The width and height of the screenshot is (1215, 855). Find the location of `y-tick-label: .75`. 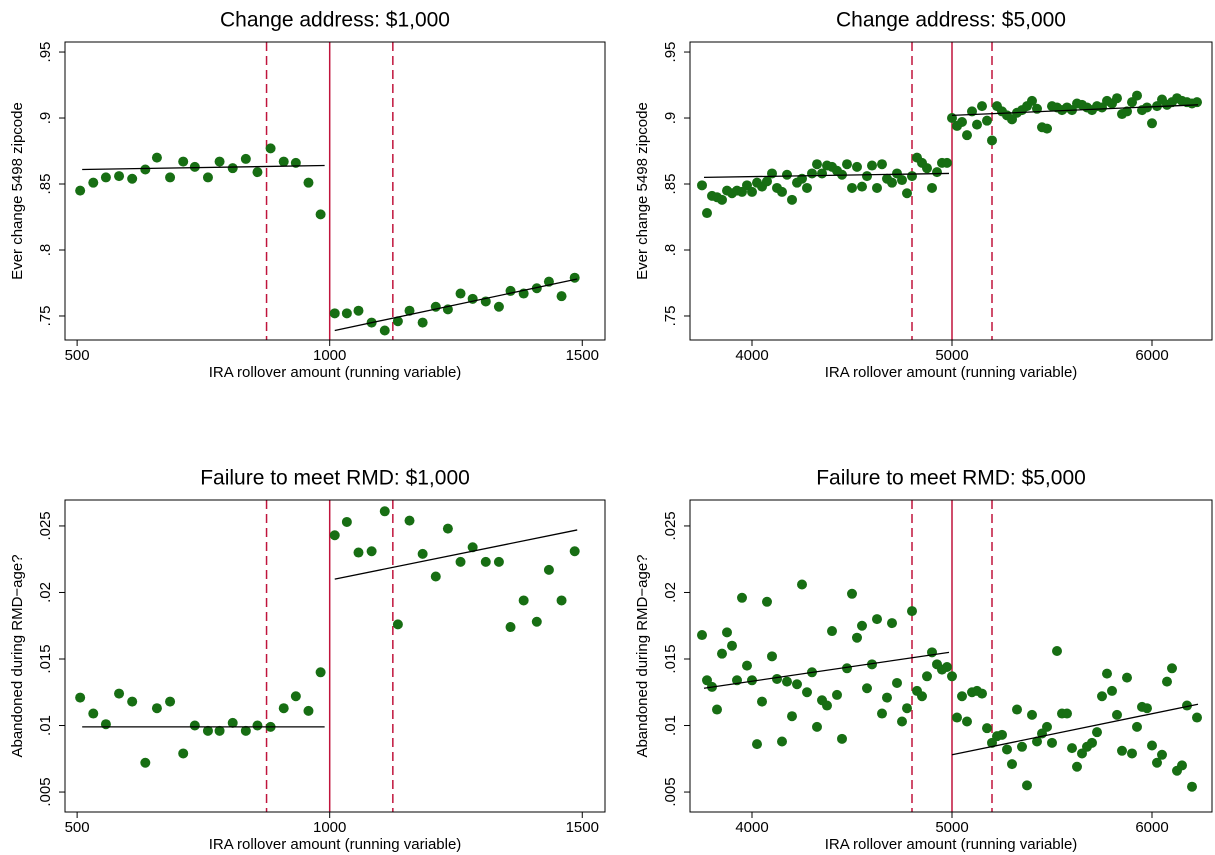

y-tick-label: .75 is located at coordinates (45, 316).